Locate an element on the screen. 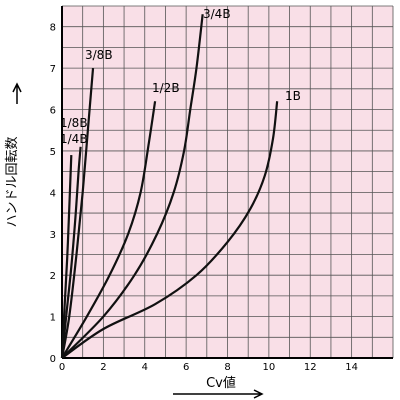  y-tick-label: 4 is located at coordinates (53, 193).